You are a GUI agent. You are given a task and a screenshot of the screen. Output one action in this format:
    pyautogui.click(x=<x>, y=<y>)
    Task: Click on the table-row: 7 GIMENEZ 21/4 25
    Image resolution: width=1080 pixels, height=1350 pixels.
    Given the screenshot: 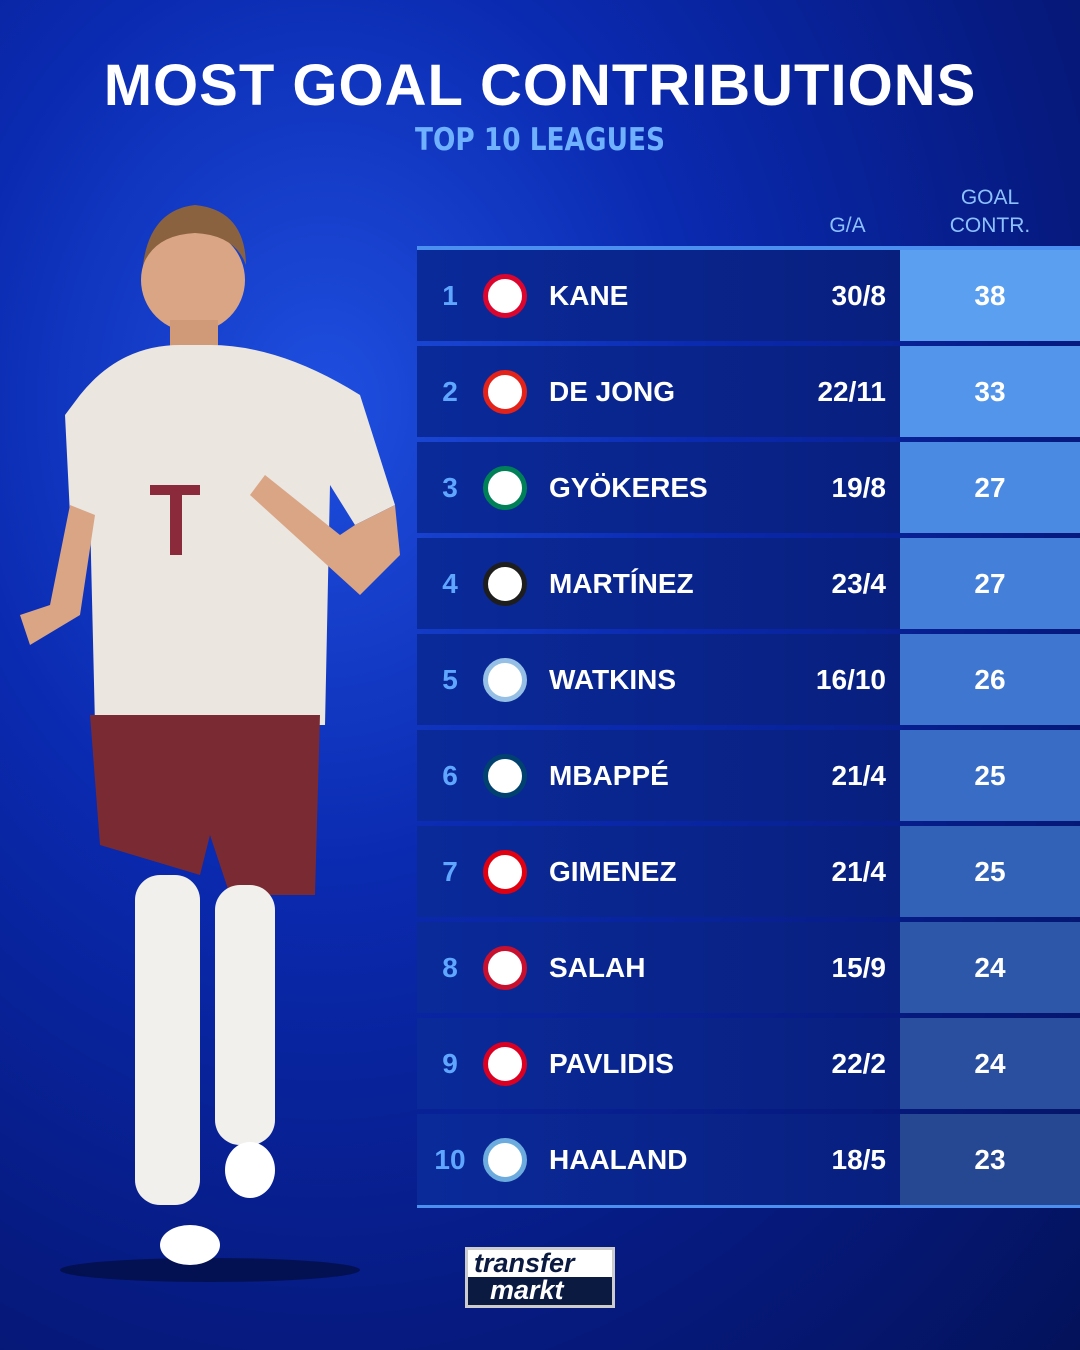 What is the action you would take?
    pyautogui.click(x=748, y=871)
    